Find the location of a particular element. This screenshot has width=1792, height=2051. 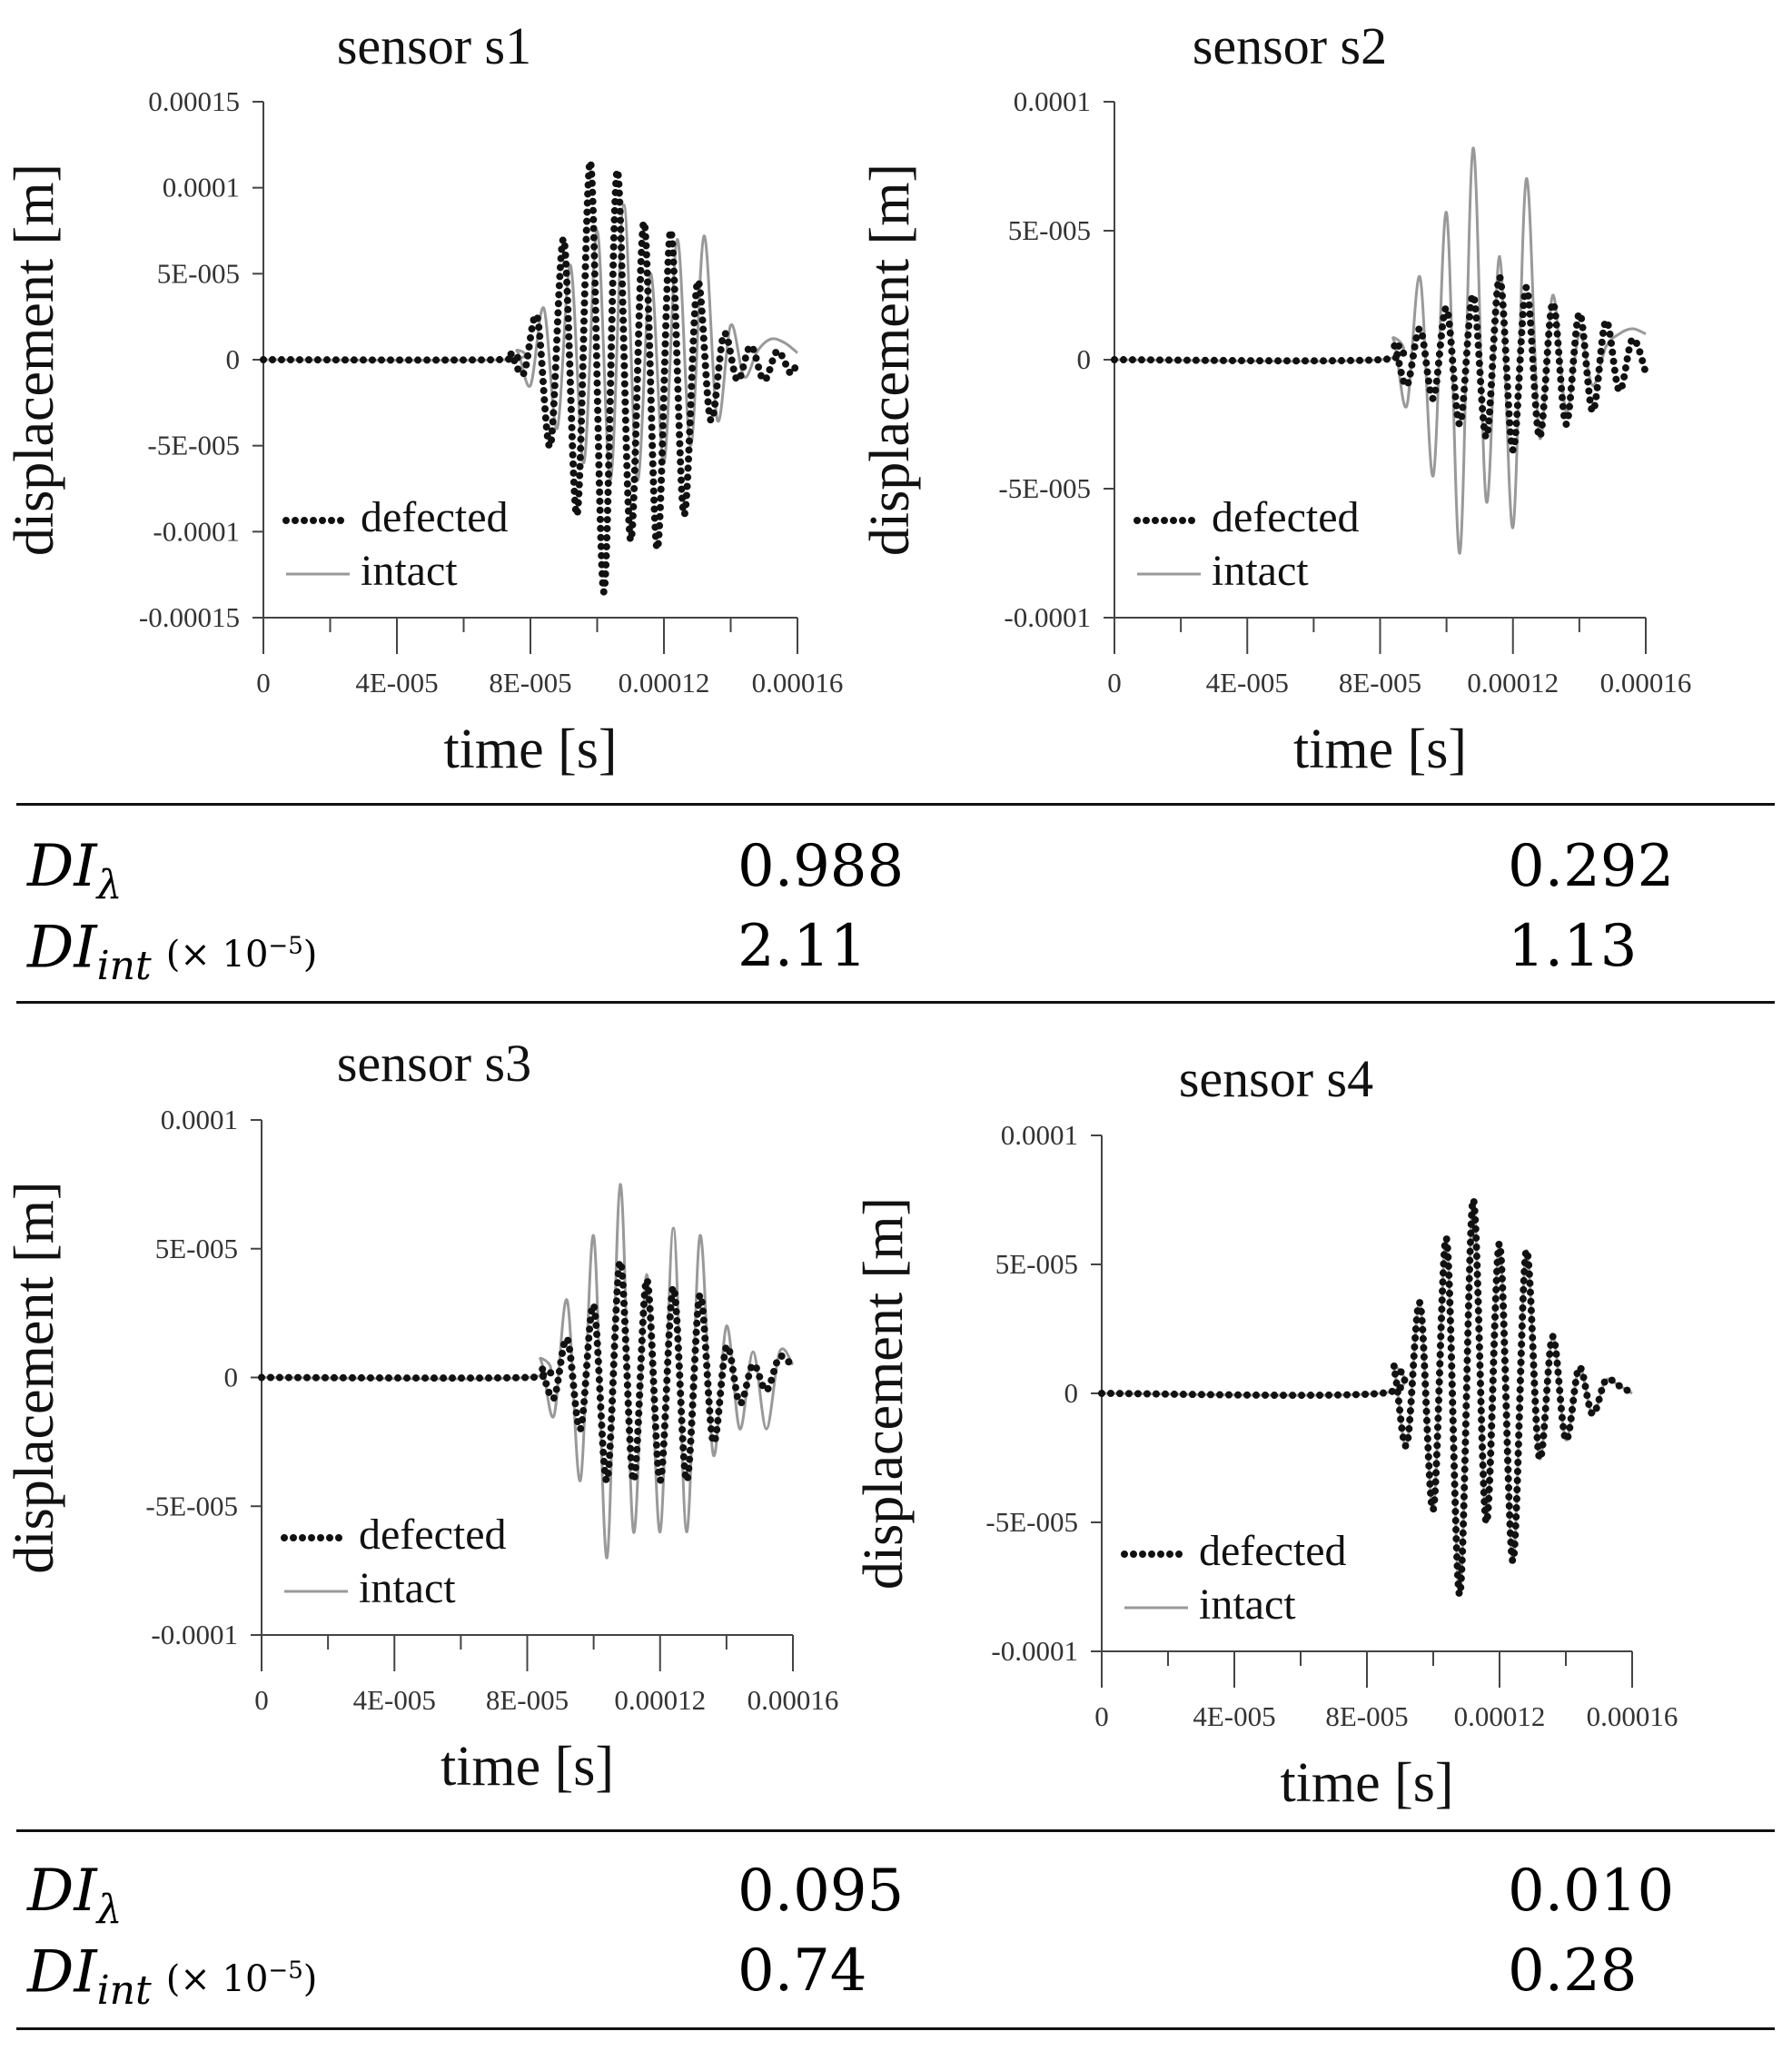

di-int-s1: 2.11 is located at coordinates (802, 946).